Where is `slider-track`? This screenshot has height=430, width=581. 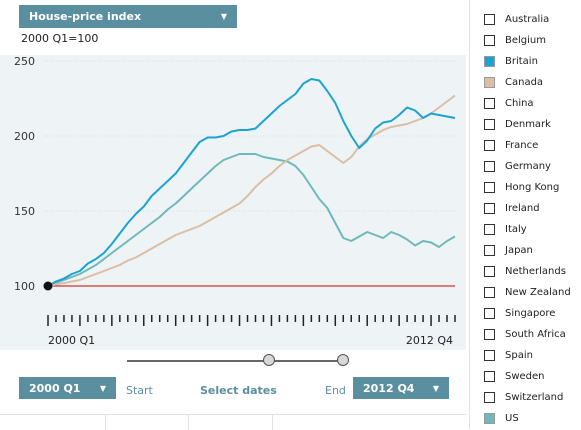
slider-track is located at coordinates (236, 361).